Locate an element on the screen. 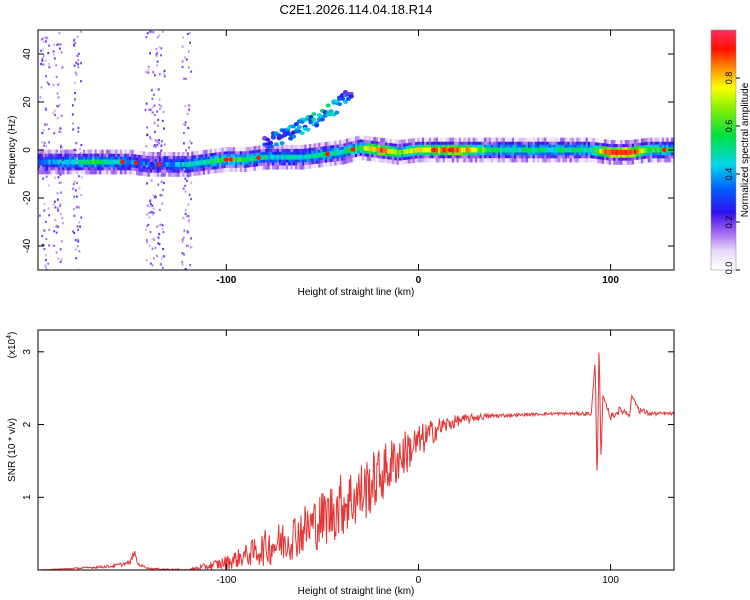 This screenshot has height=600, width=750. colorbar-label: Normalized spectral amplitude is located at coordinates (745, 149).